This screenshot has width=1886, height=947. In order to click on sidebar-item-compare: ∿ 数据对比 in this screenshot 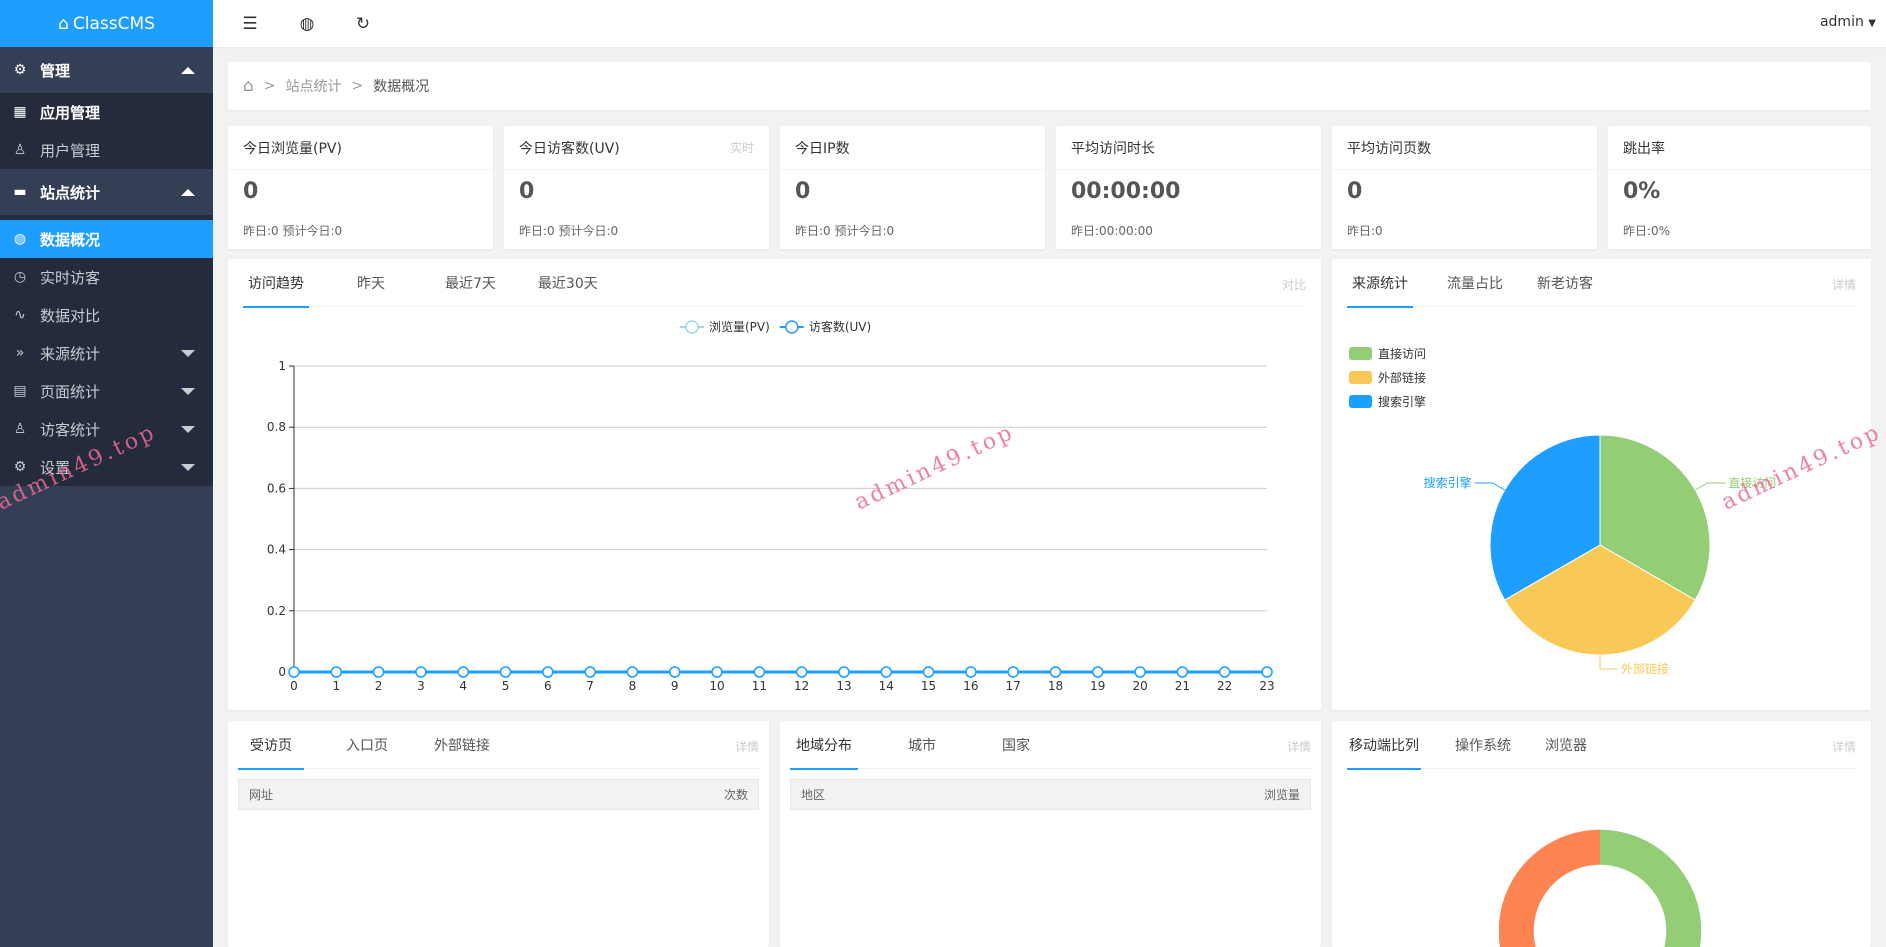, I will do `click(106, 315)`.